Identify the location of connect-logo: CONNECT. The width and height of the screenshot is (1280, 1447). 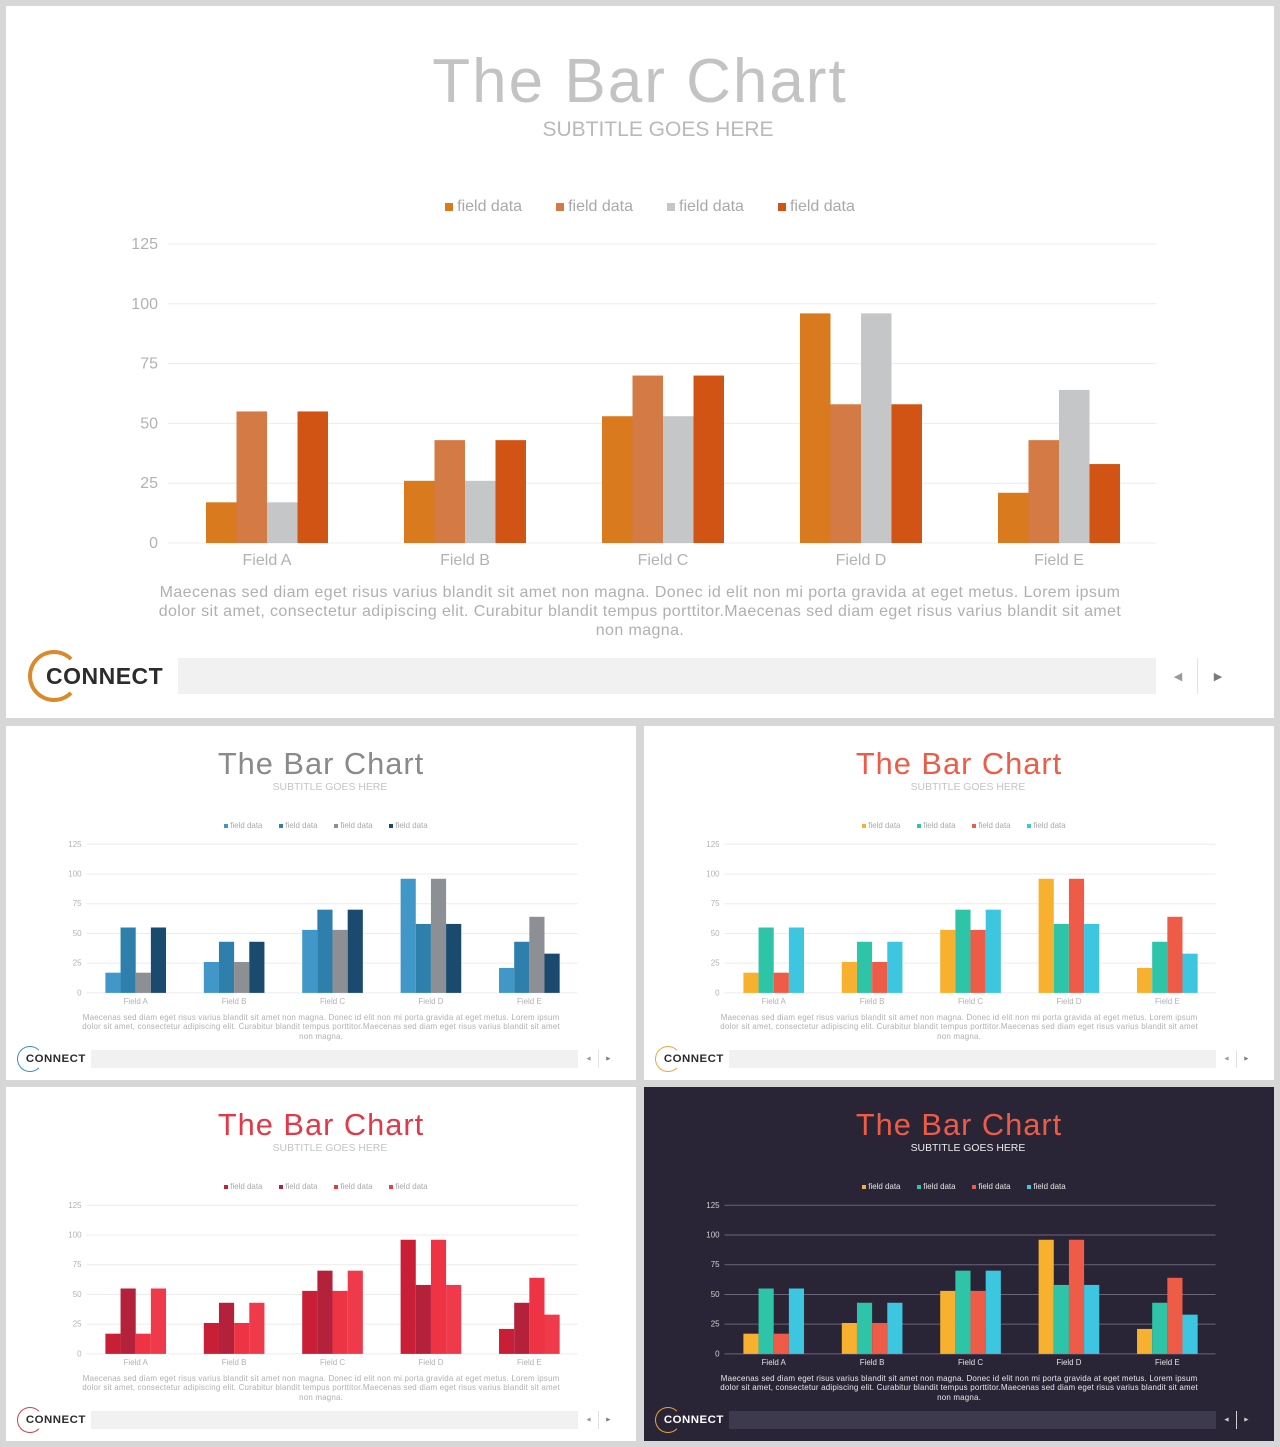
(51, 1420).